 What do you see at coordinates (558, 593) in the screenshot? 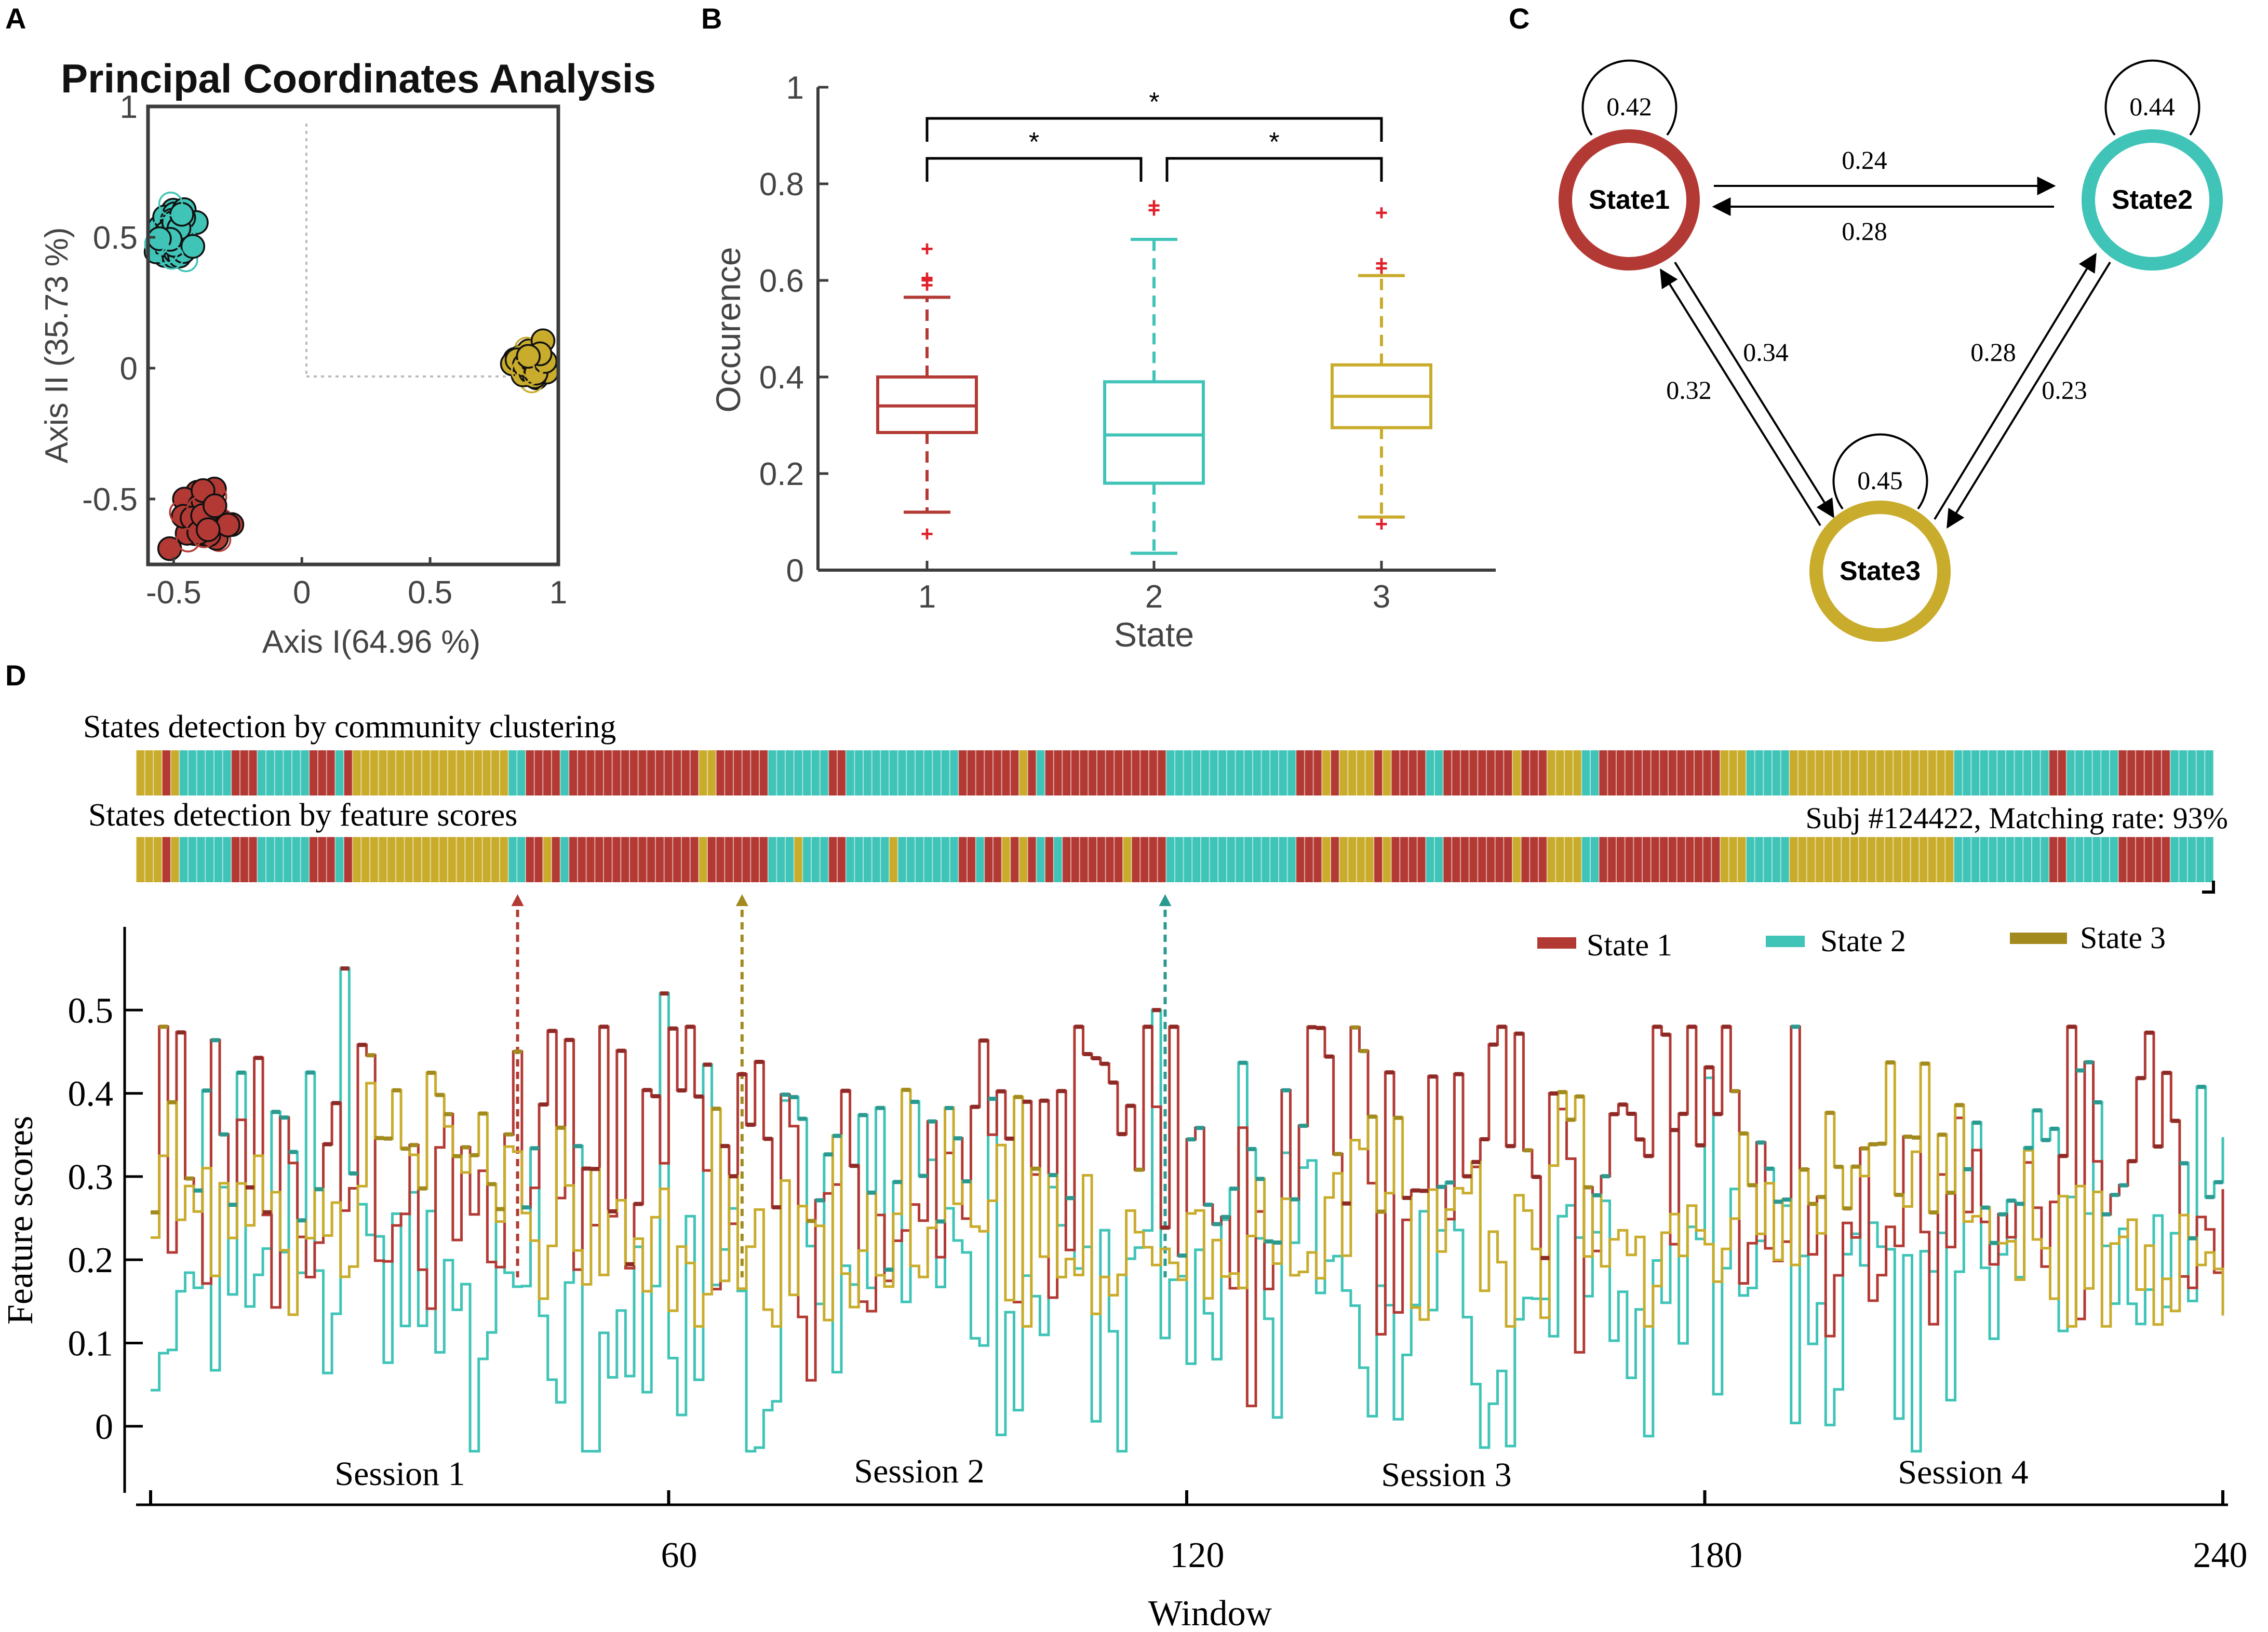
I see `pcoa-xtick-label: 1` at bounding box center [558, 593].